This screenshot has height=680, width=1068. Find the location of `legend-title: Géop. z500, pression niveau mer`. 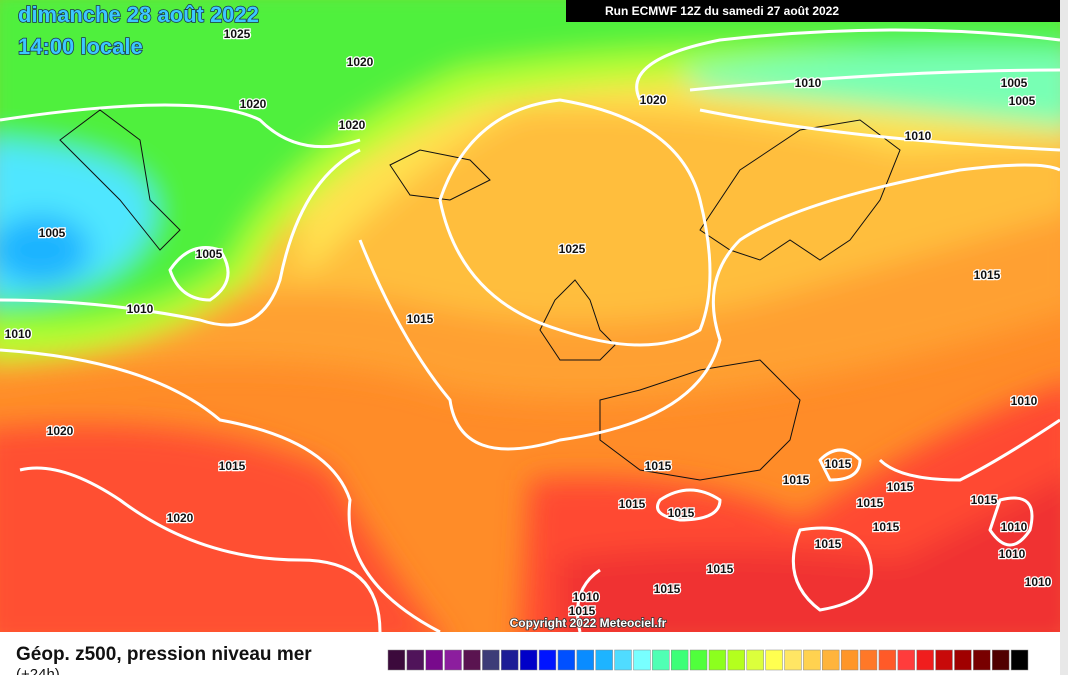

legend-title: Géop. z500, pression niveau mer is located at coordinates (164, 654).